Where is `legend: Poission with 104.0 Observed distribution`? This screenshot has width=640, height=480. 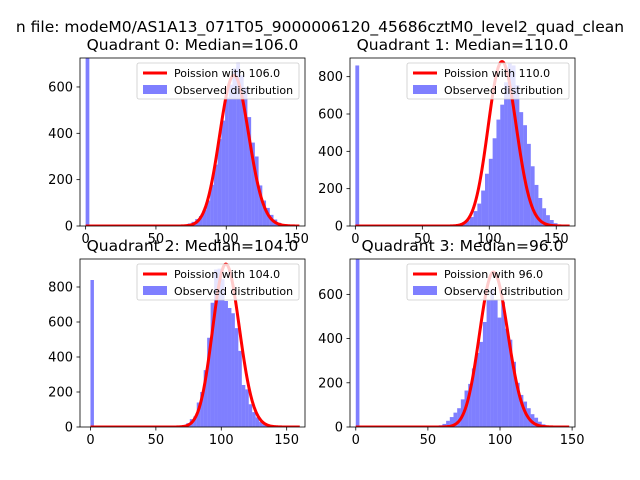
legend: Poission with 104.0 Observed distribution is located at coordinates (218, 282).